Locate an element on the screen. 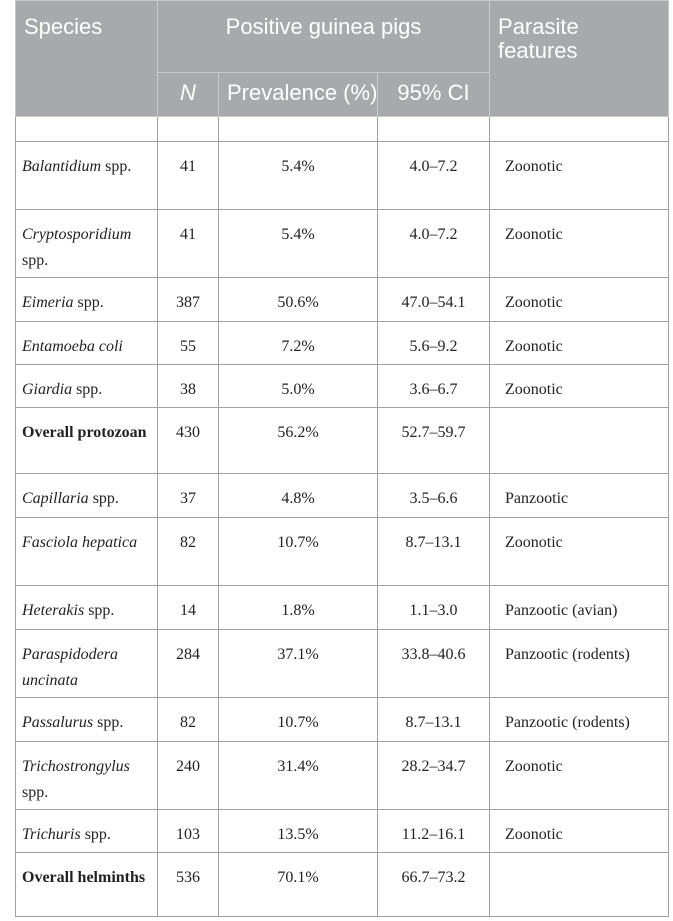 The width and height of the screenshot is (673, 921). n-cell: 55 is located at coordinates (188, 343).